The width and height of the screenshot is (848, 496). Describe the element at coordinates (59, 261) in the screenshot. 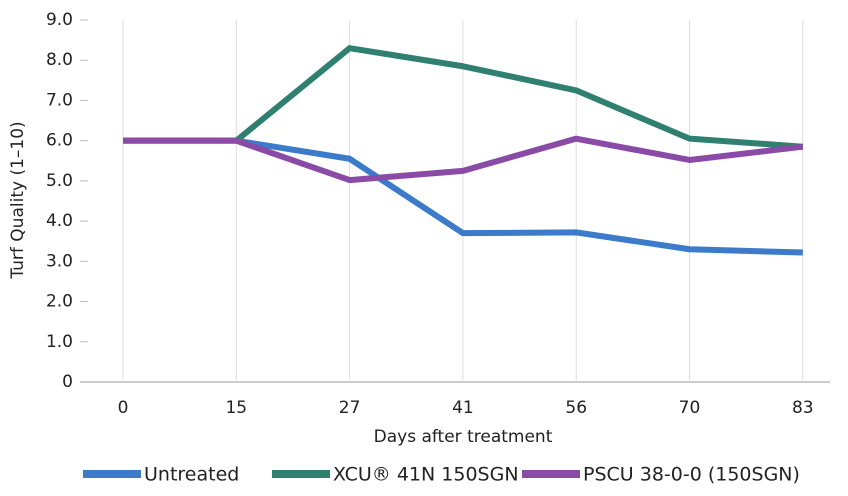

I see `y-tick-label: 3.0` at that location.